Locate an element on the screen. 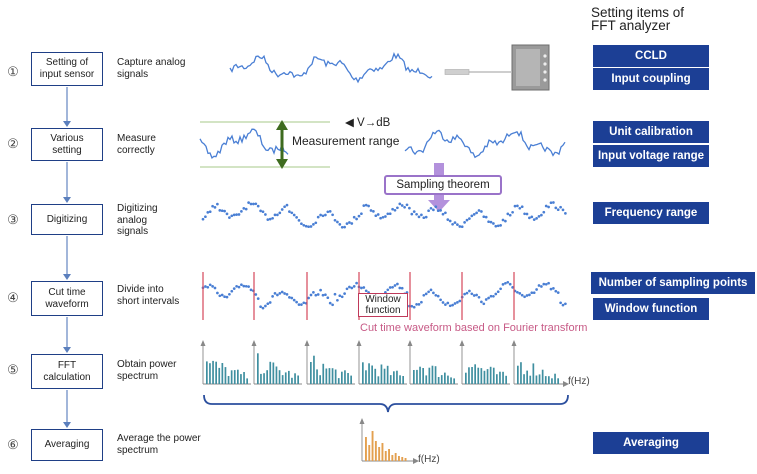 Image resolution: width=757 pixels, height=474 pixels. averaging-setting: Averaging is located at coordinates (651, 443).